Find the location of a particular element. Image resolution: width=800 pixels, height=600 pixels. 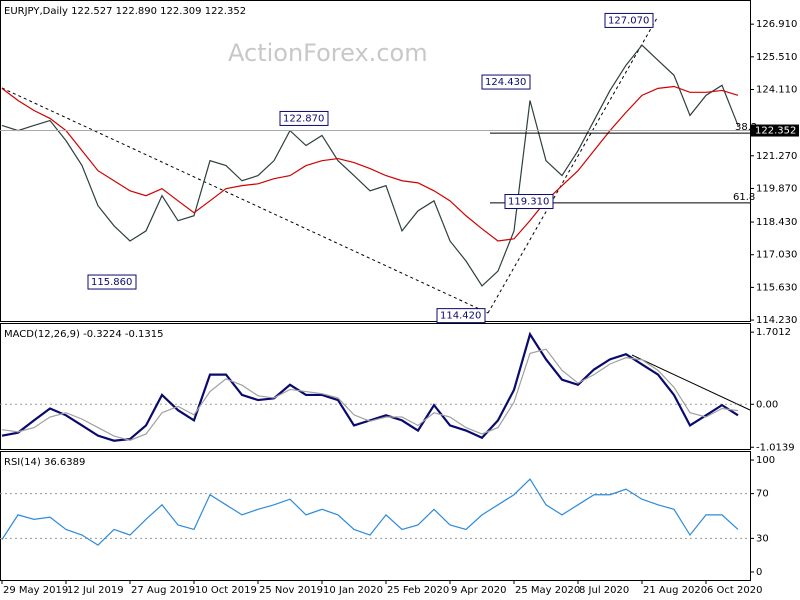

x-tick-label: 27 Aug 2019 is located at coordinates (163, 590).